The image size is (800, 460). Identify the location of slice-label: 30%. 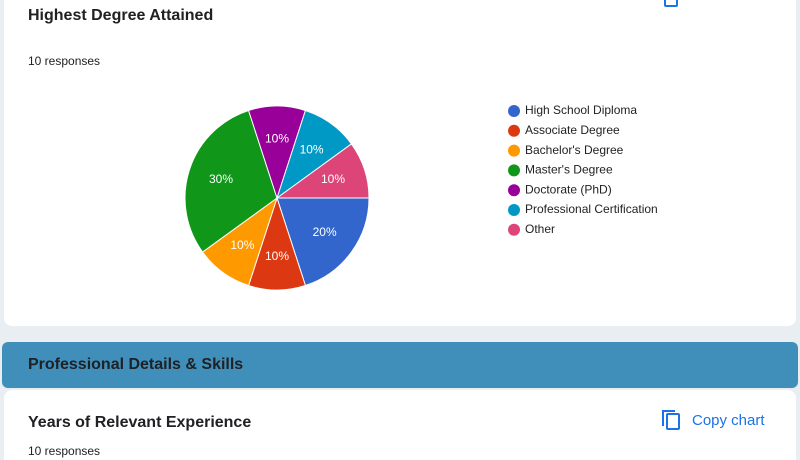
(221, 179).